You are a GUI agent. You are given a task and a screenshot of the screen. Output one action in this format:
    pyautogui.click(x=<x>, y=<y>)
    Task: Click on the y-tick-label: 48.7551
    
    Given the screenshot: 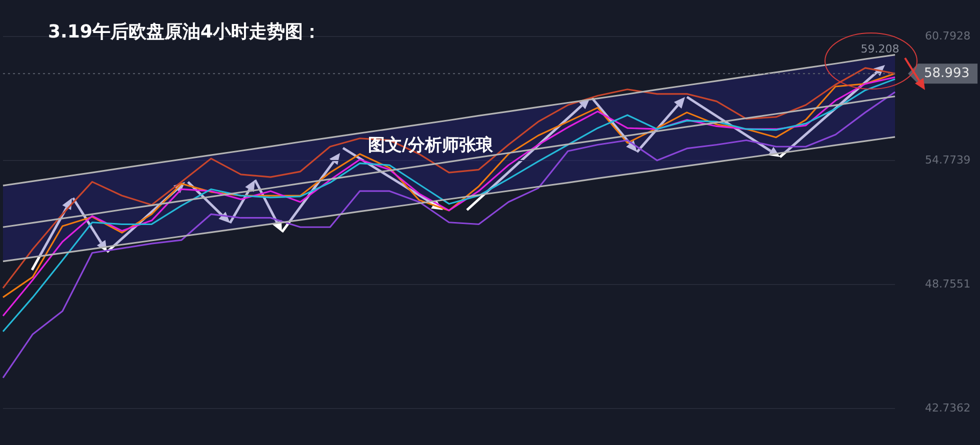 What is the action you would take?
    pyautogui.click(x=947, y=283)
    